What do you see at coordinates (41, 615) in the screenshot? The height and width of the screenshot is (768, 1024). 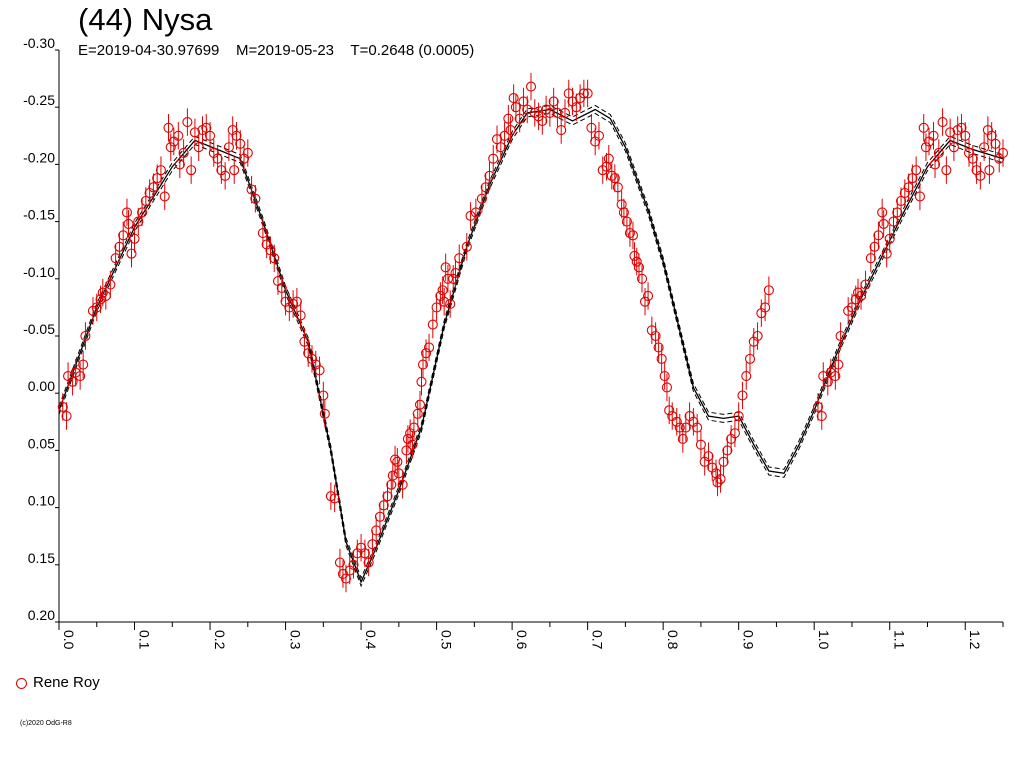 I see `y-tick-label: 0.20` at bounding box center [41, 615].